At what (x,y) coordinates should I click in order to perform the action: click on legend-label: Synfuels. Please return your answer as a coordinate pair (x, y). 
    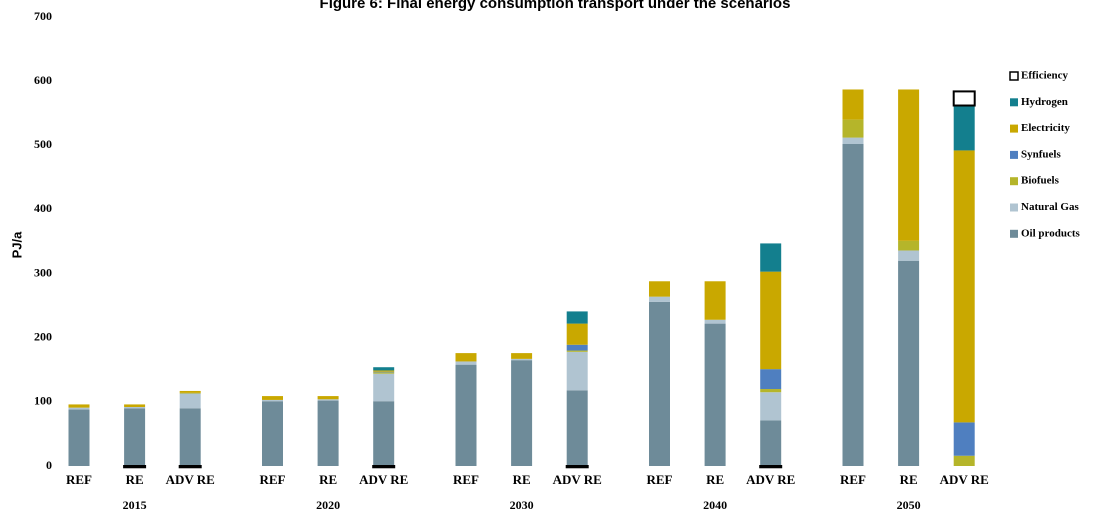
    Looking at the image, I should click on (1041, 154).